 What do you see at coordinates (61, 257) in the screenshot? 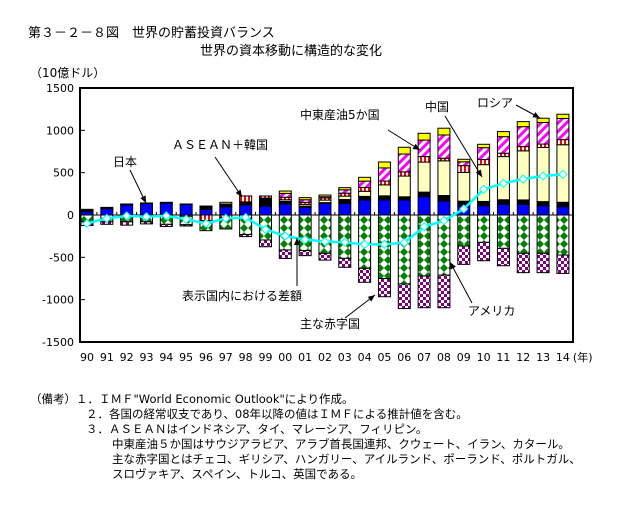
I see `y-tick-label: -500` at bounding box center [61, 257].